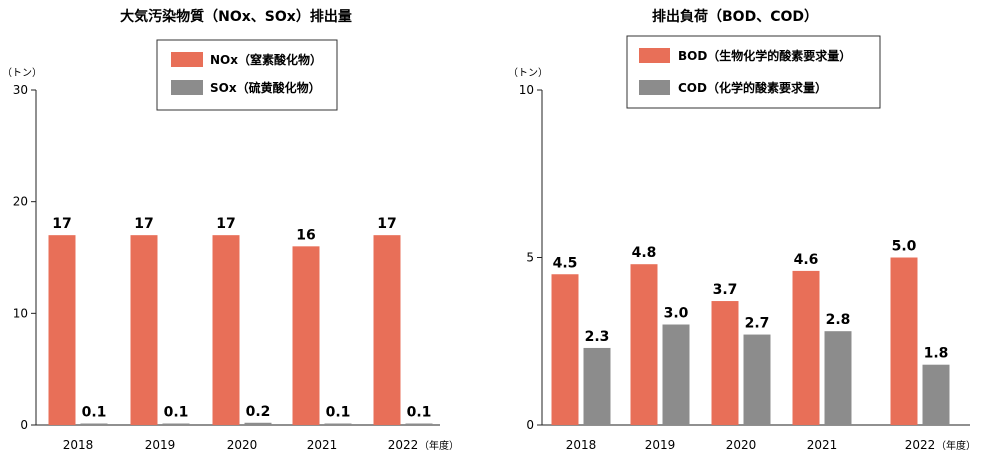 This screenshot has height=462, width=982. What do you see at coordinates (305, 235) in the screenshot?
I see `data-label-series1-2021: 16` at bounding box center [305, 235].